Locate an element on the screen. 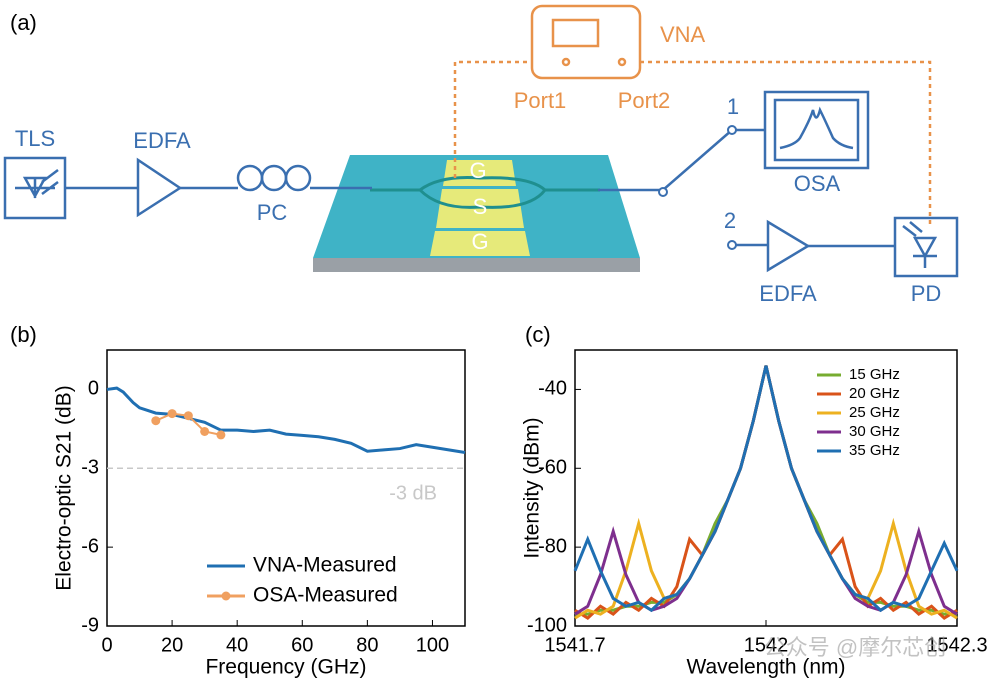 This screenshot has width=1000, height=691. x-tick-label: 1541.7 is located at coordinates (574, 645).